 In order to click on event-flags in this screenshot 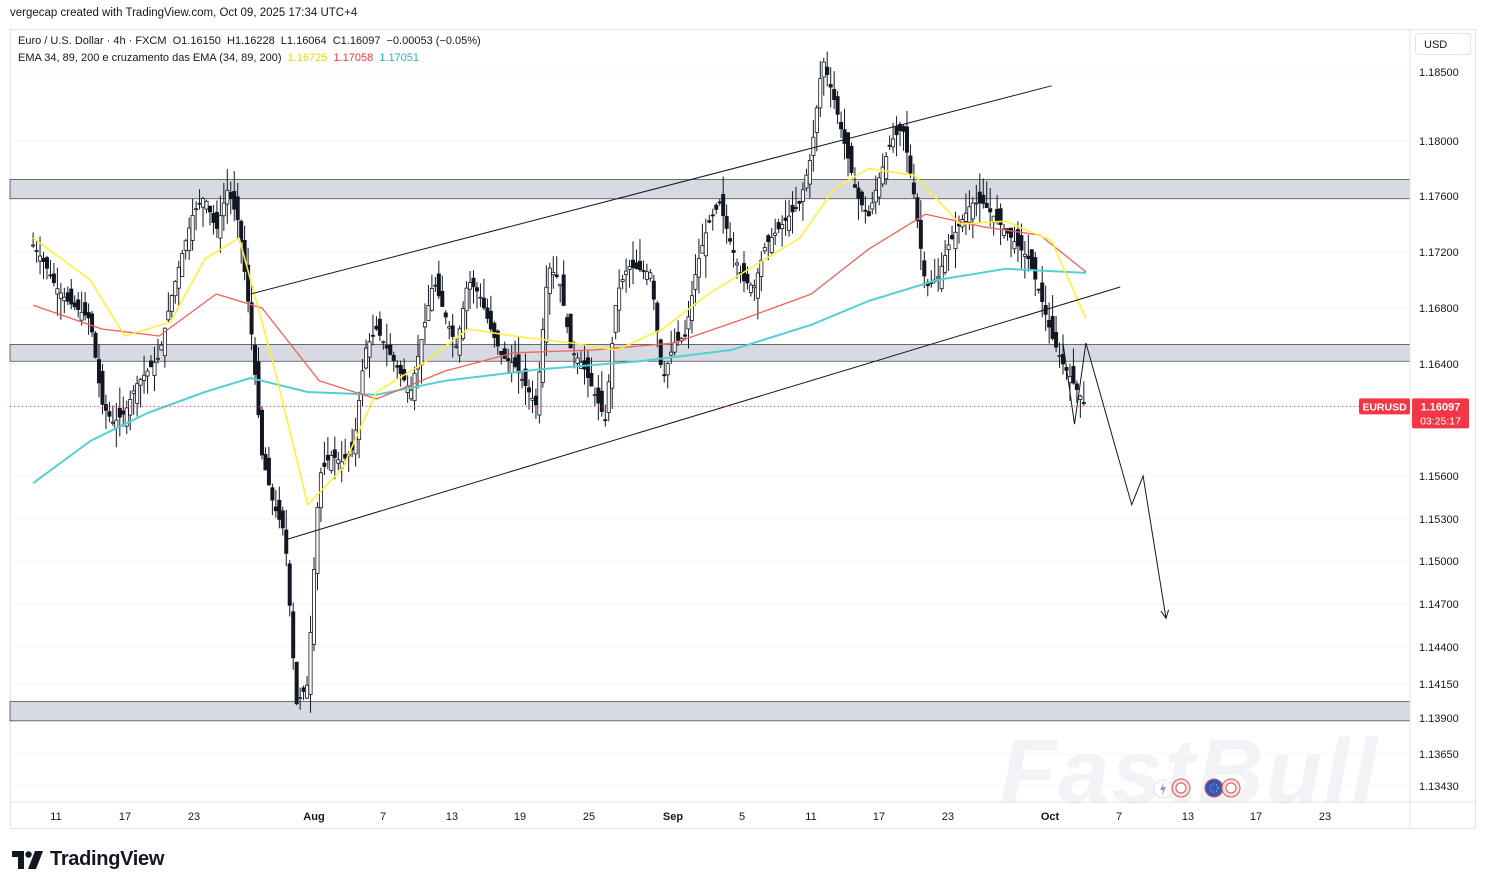, I will do `click(1200, 790)`.